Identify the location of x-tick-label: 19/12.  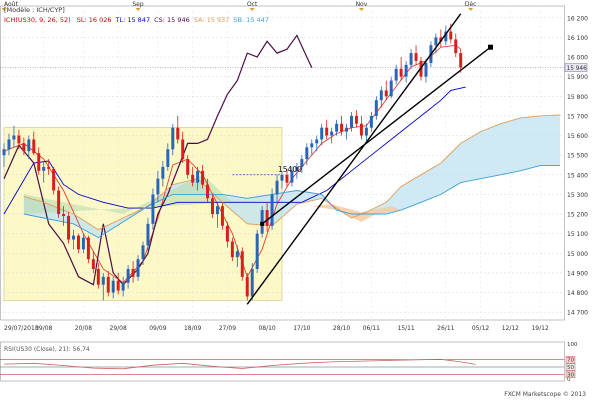
(539, 328).